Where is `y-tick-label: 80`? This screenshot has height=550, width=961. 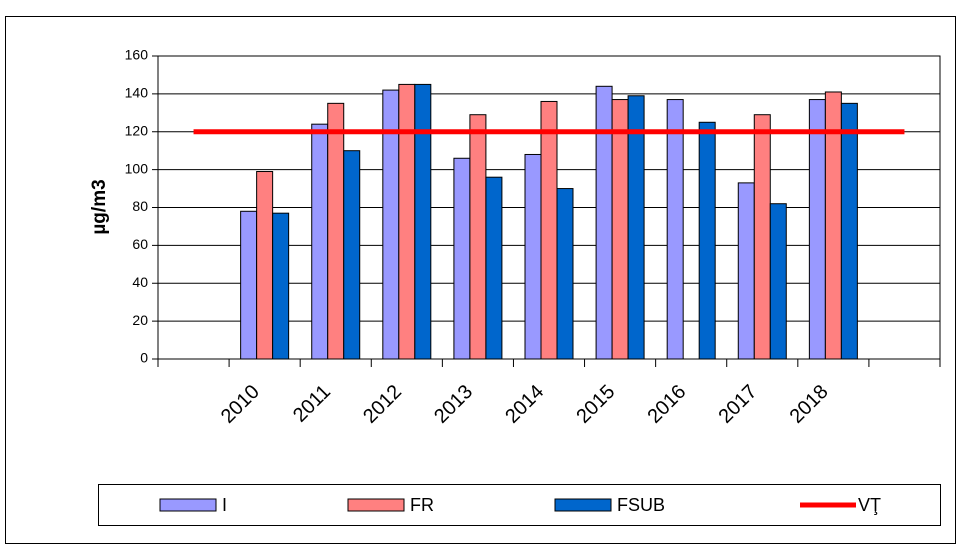
y-tick-label: 80 is located at coordinates (140, 206).